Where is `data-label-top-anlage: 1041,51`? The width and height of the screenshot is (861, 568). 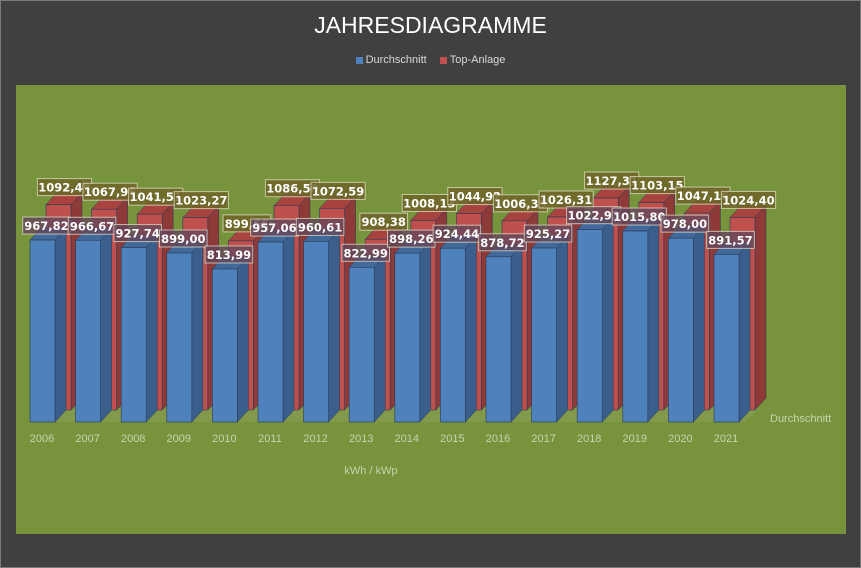
data-label-top-anlage: 1041,51 is located at coordinates (156, 196).